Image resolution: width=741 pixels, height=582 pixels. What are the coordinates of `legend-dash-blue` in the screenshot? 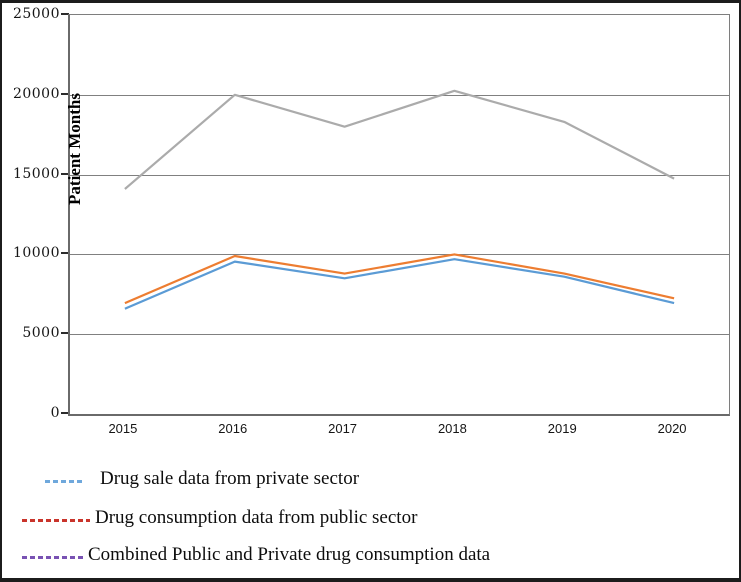 It's located at (65, 481).